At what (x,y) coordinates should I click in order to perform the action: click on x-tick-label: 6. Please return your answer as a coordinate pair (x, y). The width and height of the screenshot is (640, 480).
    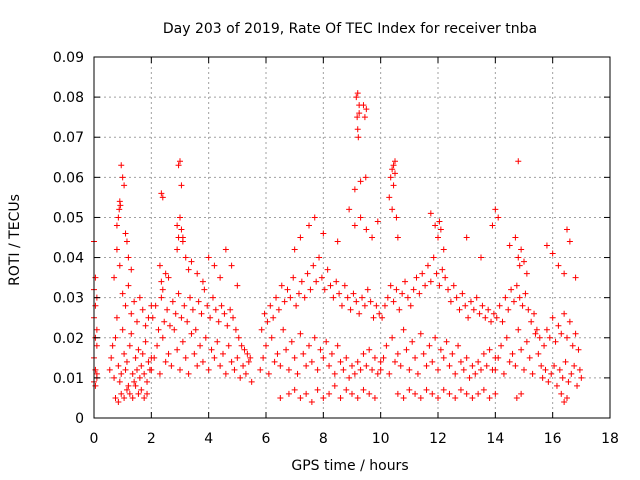
    Looking at the image, I should click on (266, 439).